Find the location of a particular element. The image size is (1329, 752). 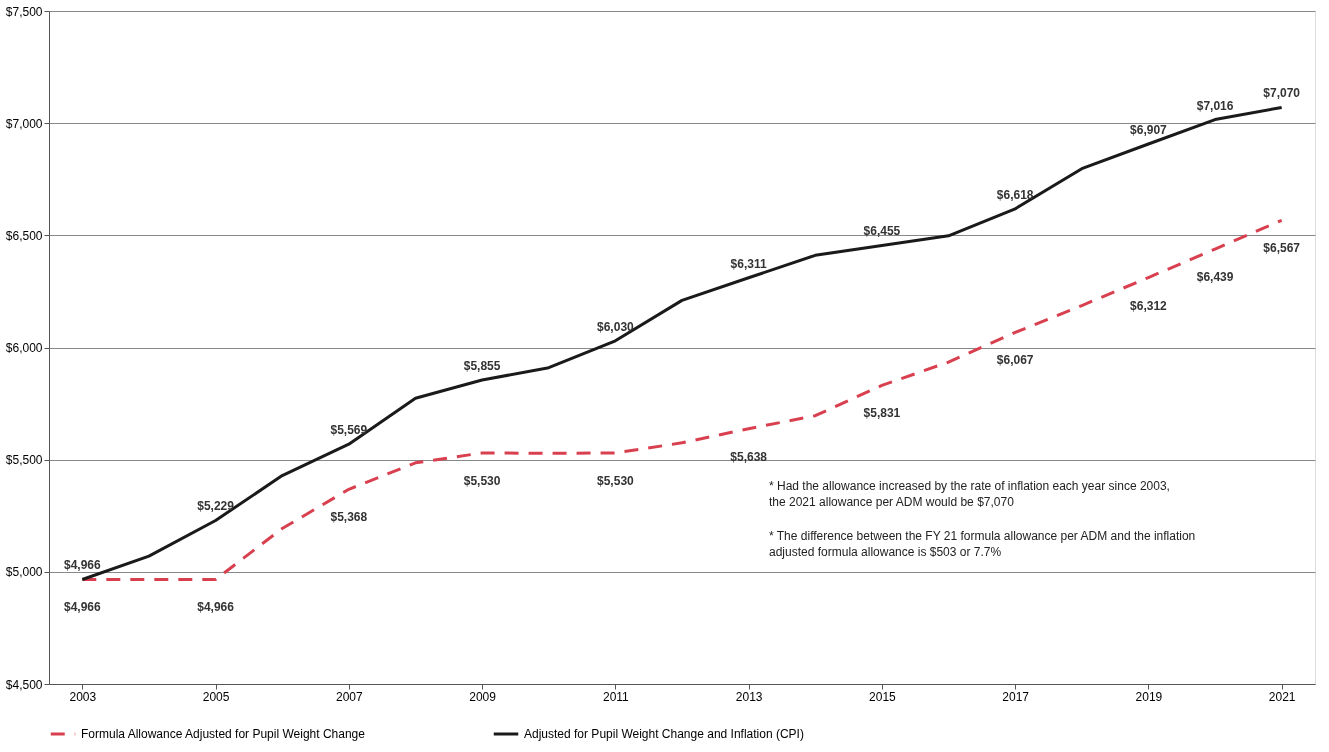

y-tick-label: $5,000 is located at coordinates (24, 572).